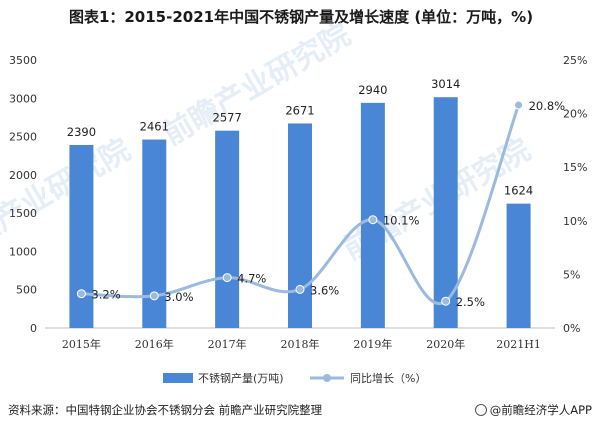 This screenshot has width=602, height=428. What do you see at coordinates (23, 137) in the screenshot?
I see `y-left-tick-label: 2500` at bounding box center [23, 137].